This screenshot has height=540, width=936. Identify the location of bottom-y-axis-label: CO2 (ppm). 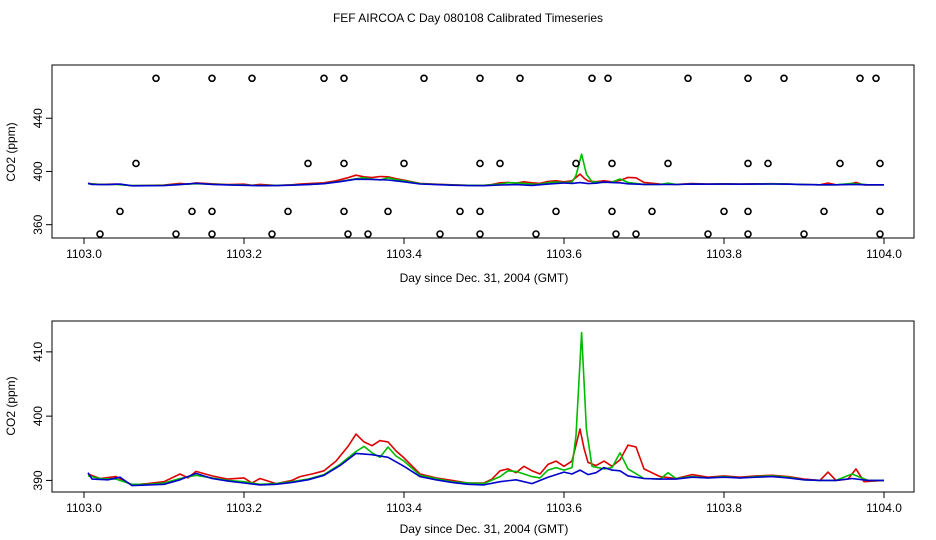
(11, 405).